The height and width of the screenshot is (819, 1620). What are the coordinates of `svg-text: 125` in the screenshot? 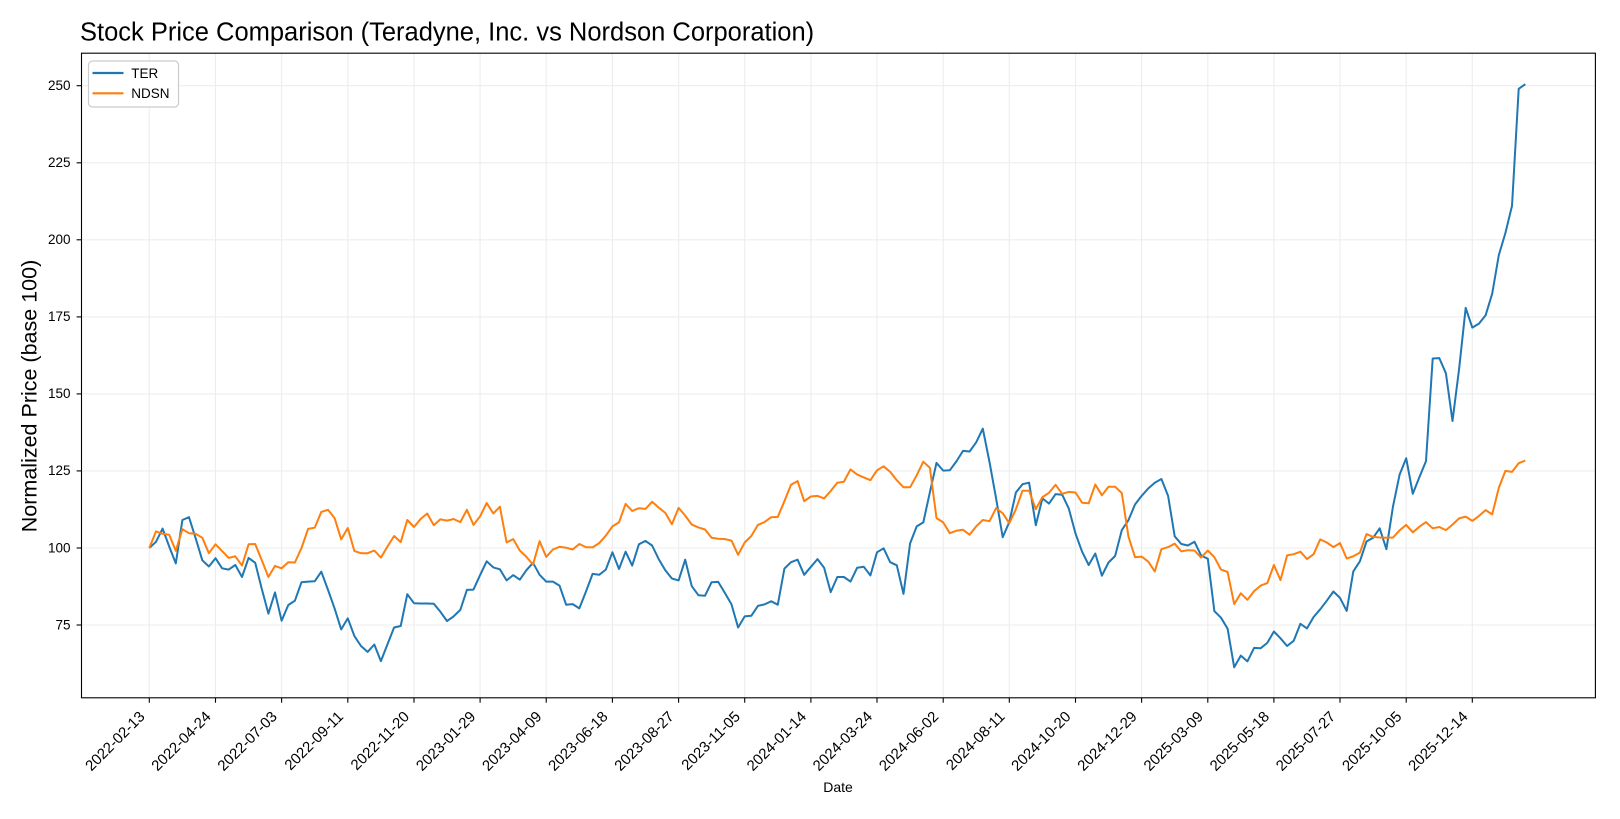 It's located at (59, 470).